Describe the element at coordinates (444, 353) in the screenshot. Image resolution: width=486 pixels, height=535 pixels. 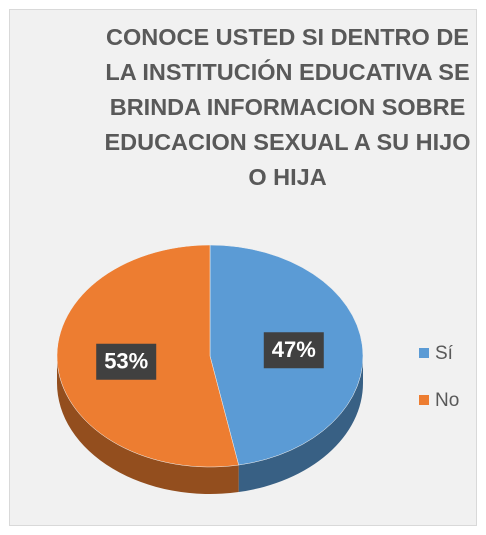
I see `legend-label: Sí` at that location.